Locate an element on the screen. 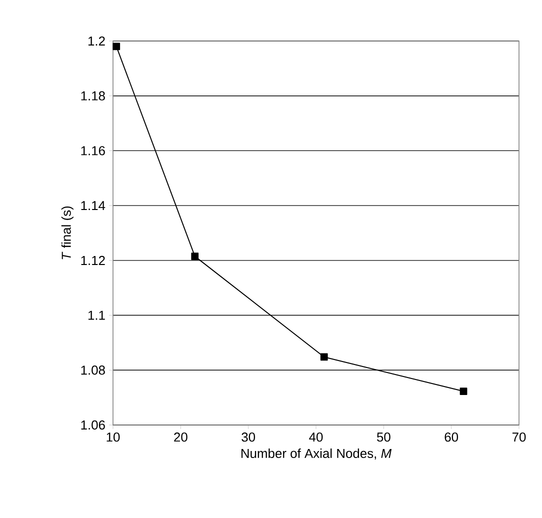 The width and height of the screenshot is (542, 518). y-tick-label: 1.08 is located at coordinates (93, 370).